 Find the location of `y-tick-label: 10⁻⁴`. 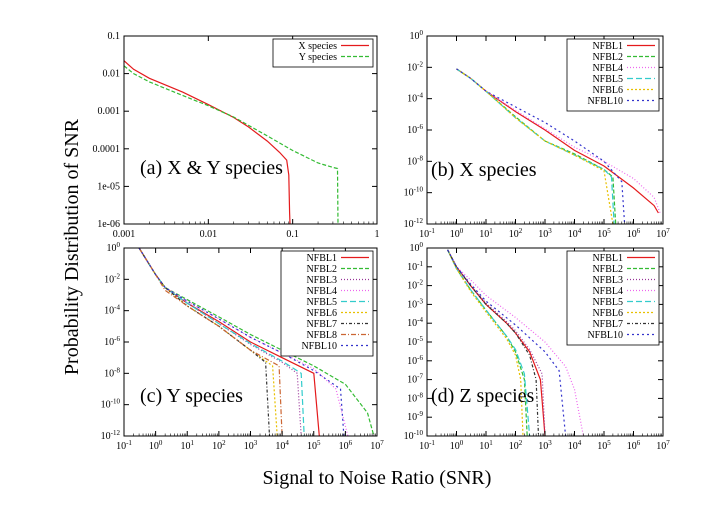

y-tick-label: 10⁻⁴ is located at coordinates (415, 98).